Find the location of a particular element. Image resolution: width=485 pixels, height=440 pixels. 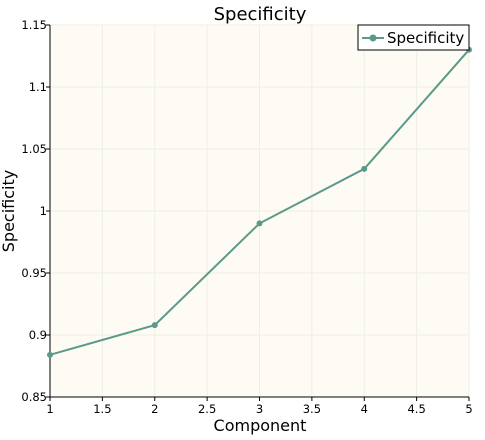

x-tick-label: 2.5 is located at coordinates (207, 409).